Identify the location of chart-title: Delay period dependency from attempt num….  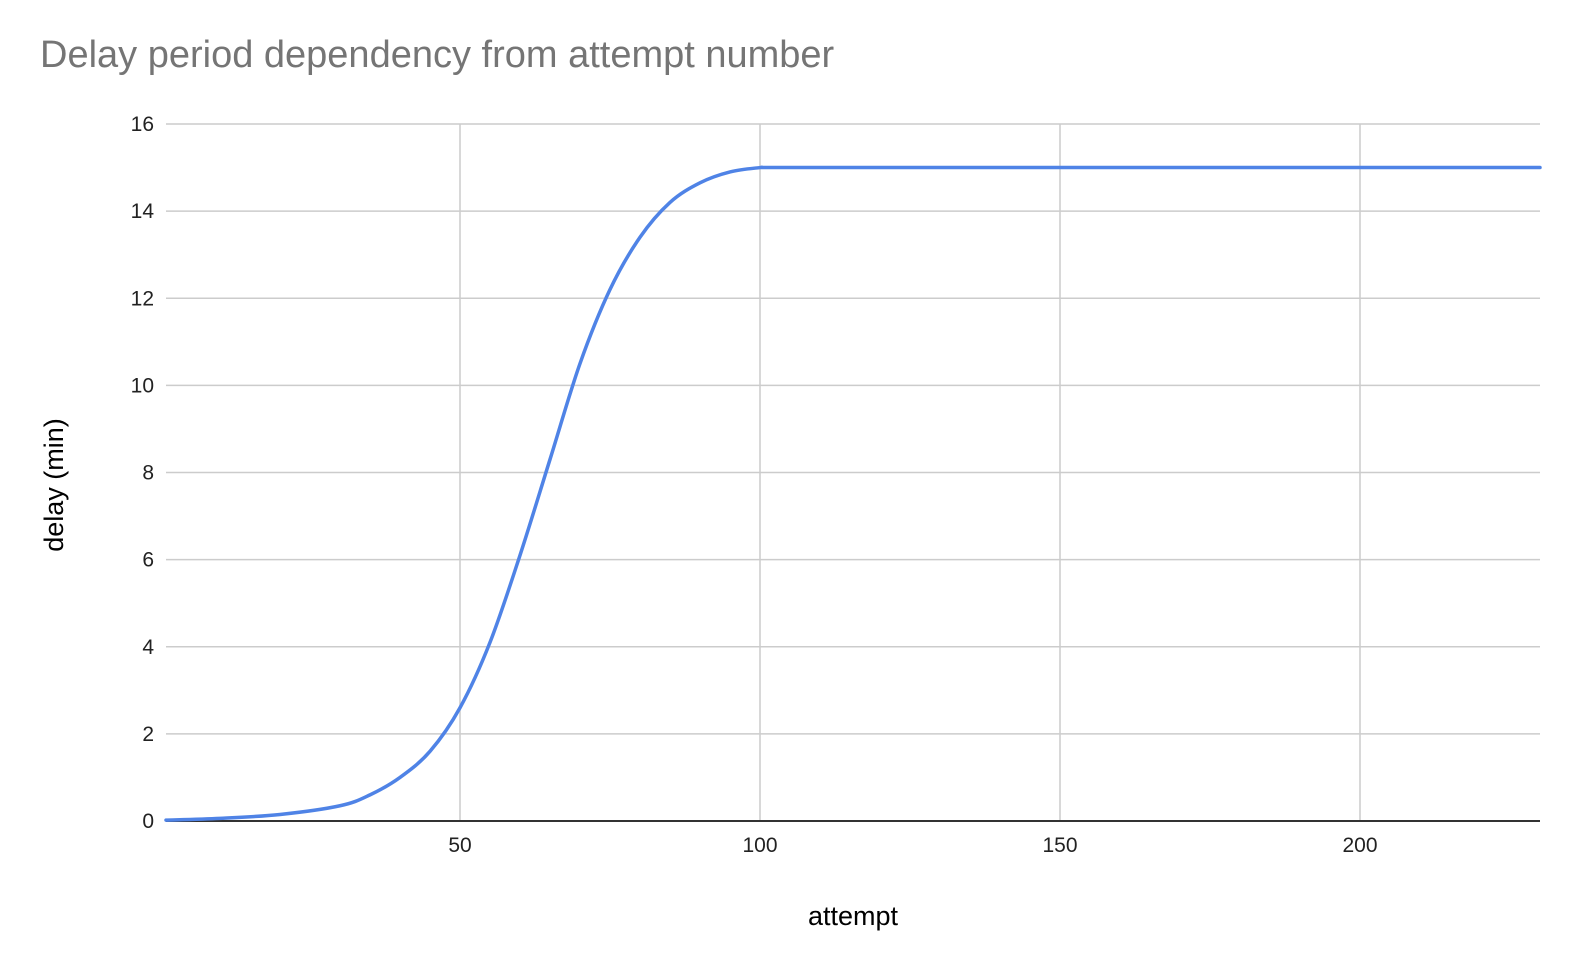
(437, 55).